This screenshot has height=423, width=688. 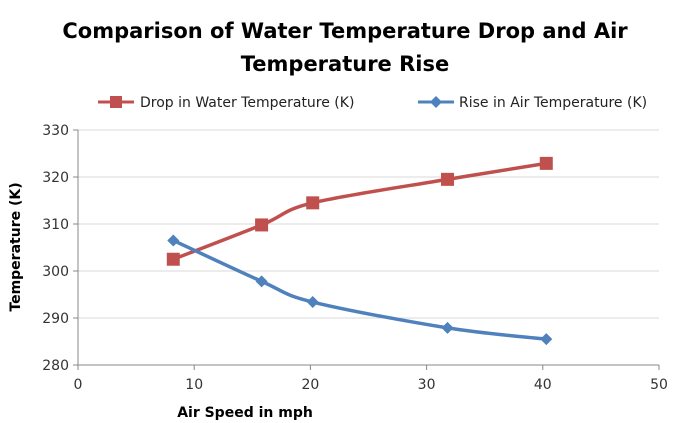 I want to click on y-tick-label: 280, so click(x=55, y=366).